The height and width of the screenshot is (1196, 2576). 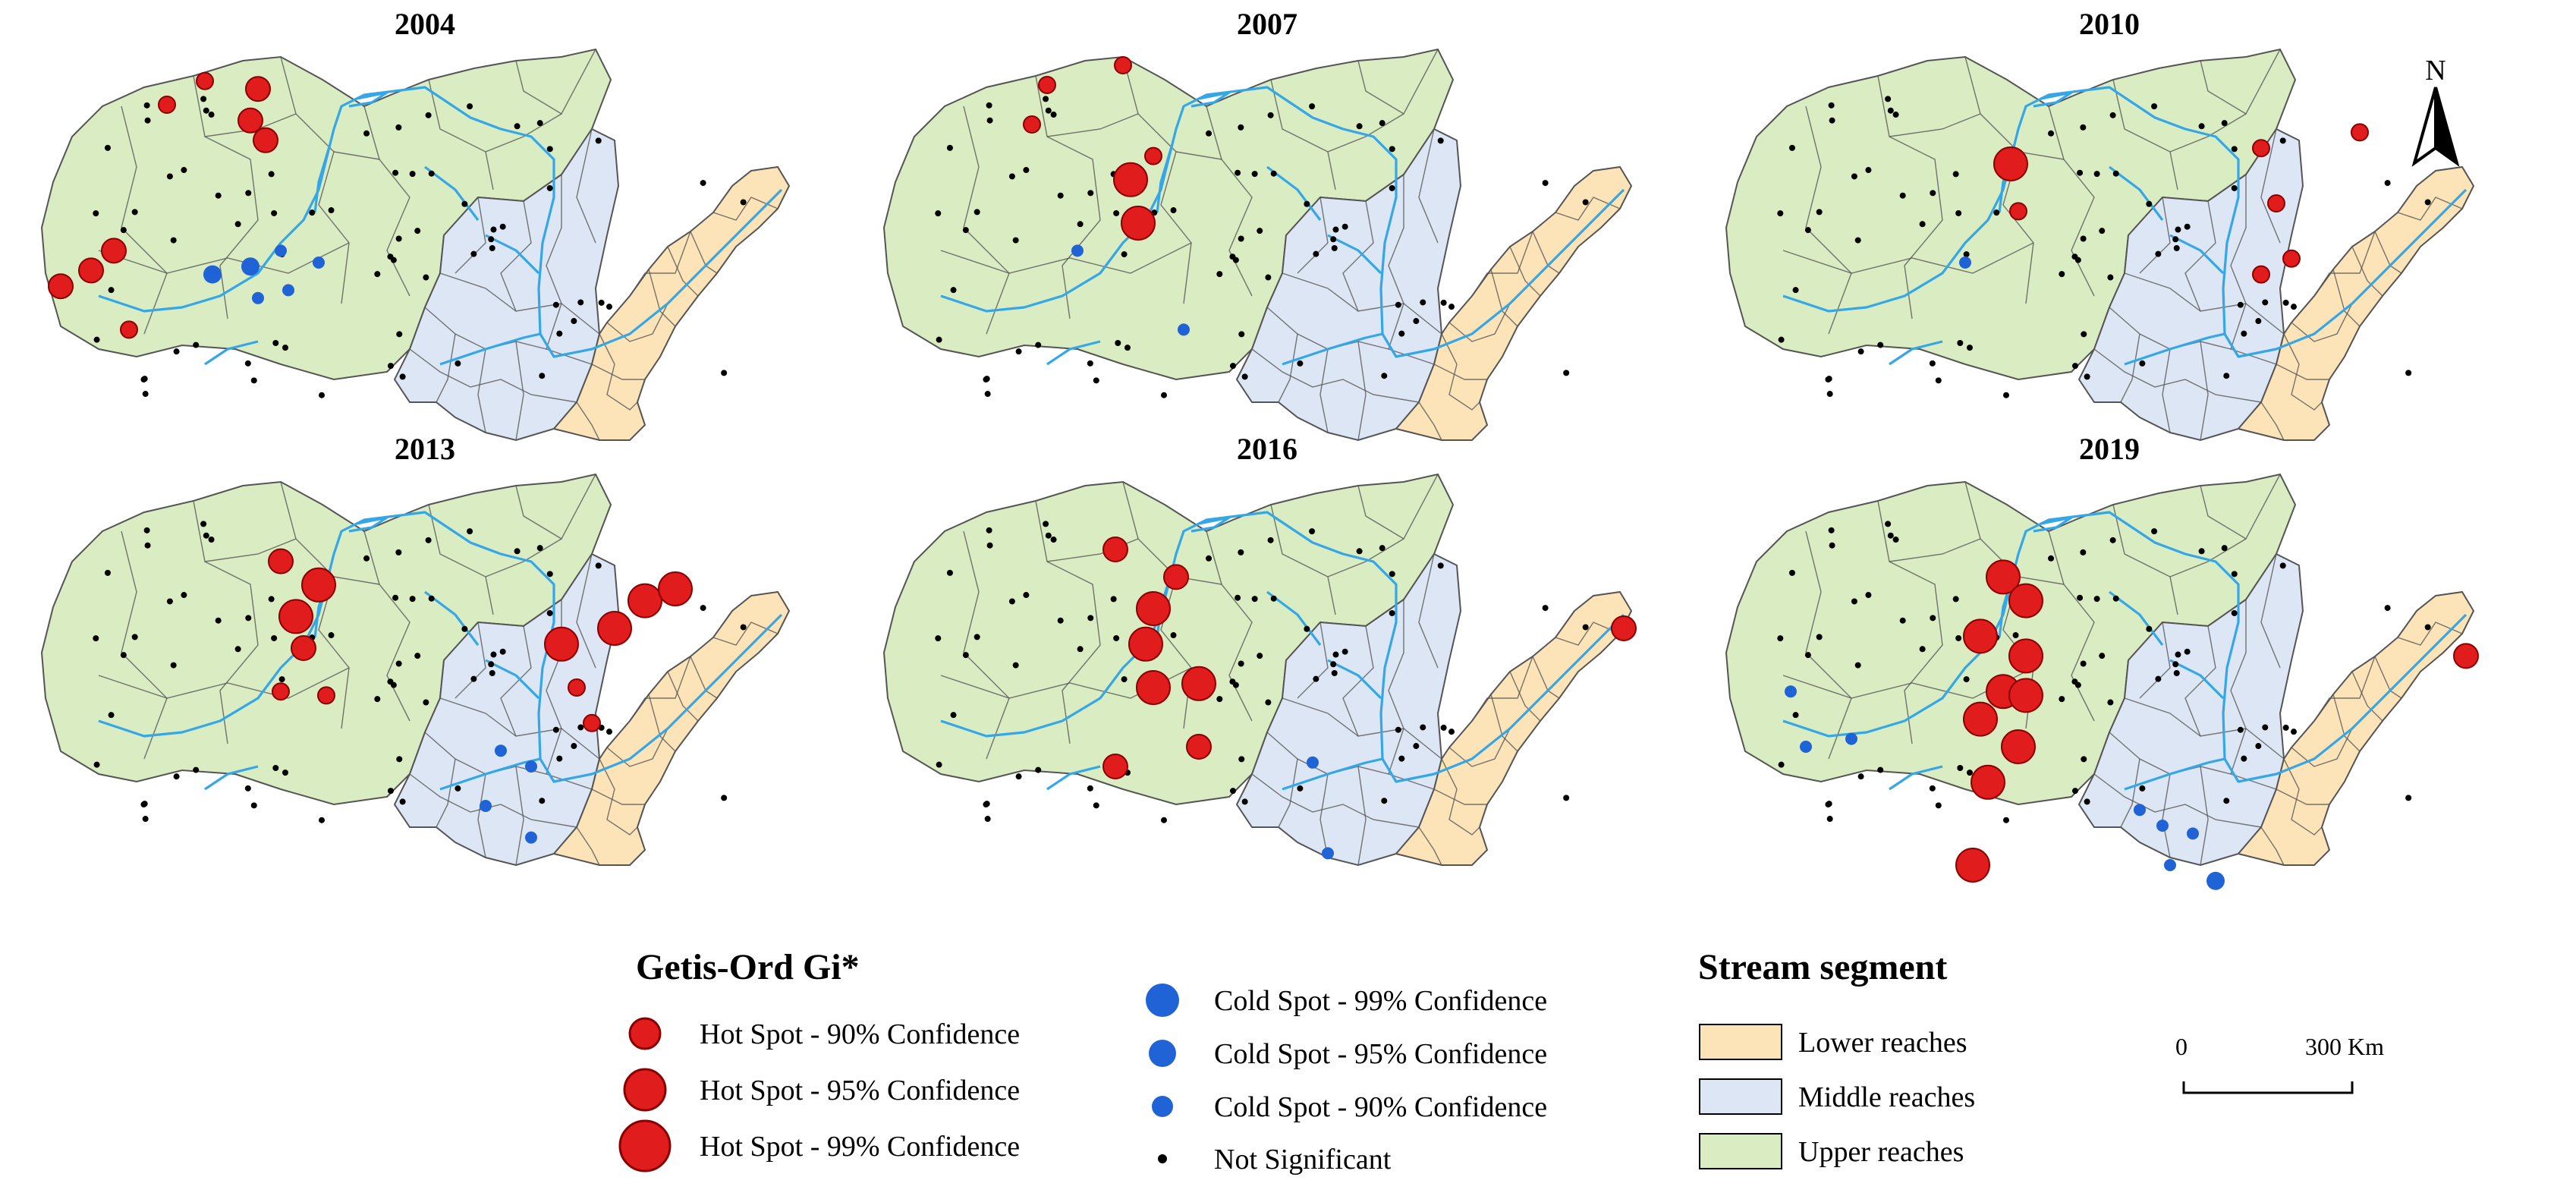 What do you see at coordinates (2435, 111) in the screenshot?
I see `north-arrow-icon: N` at bounding box center [2435, 111].